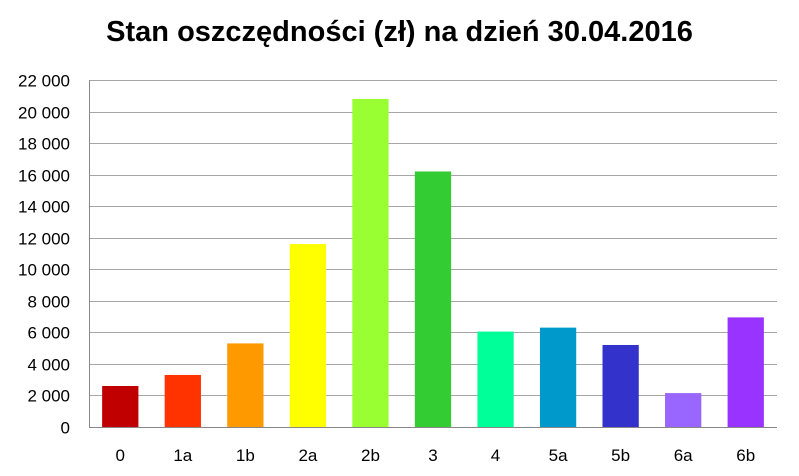  What do you see at coordinates (308, 335) in the screenshot?
I see `bar-2a` at bounding box center [308, 335].